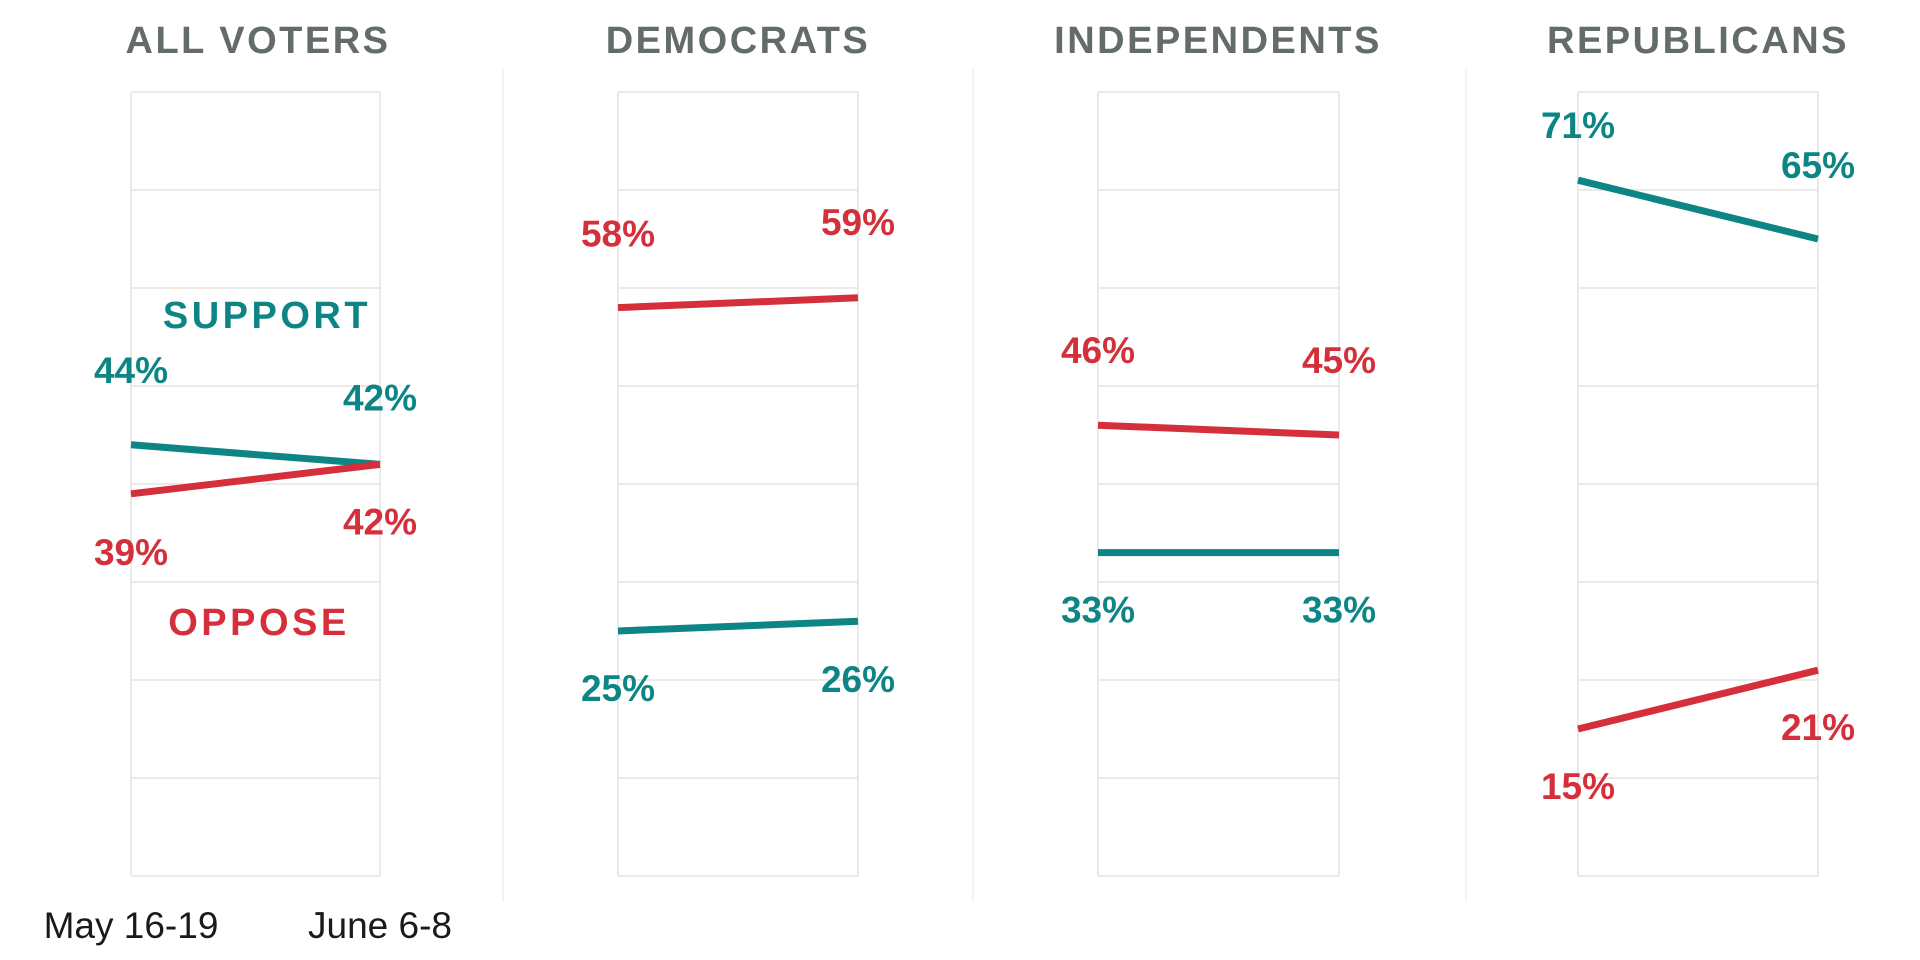 This screenshot has height=960, width=1920. What do you see at coordinates (259, 623) in the screenshot?
I see `series-name-oppose: OPPOSE` at bounding box center [259, 623].